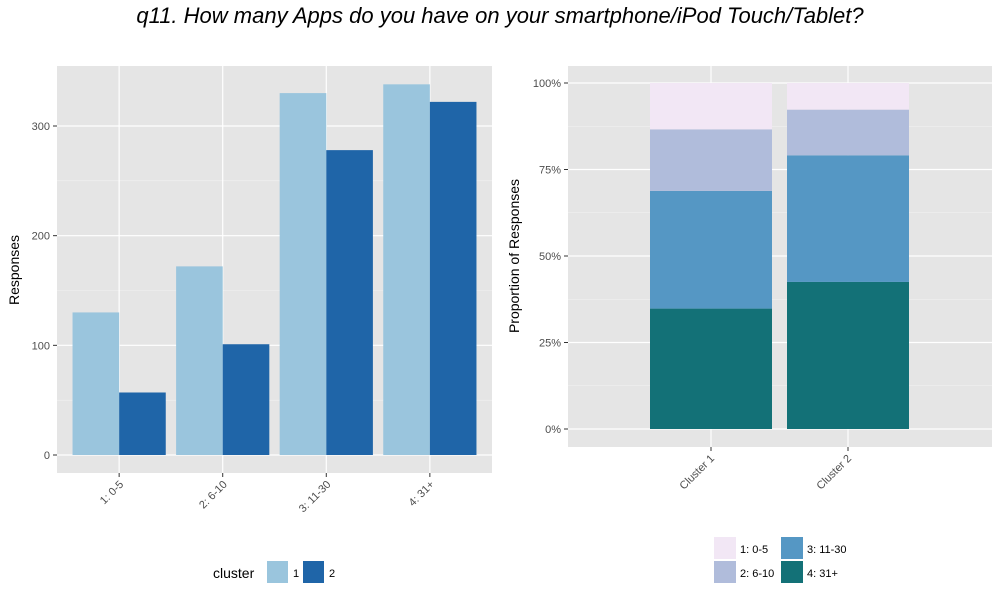 This screenshot has height=600, width=1000. I want to click on left-x-tick-label: 4: 31+, so click(422, 494).